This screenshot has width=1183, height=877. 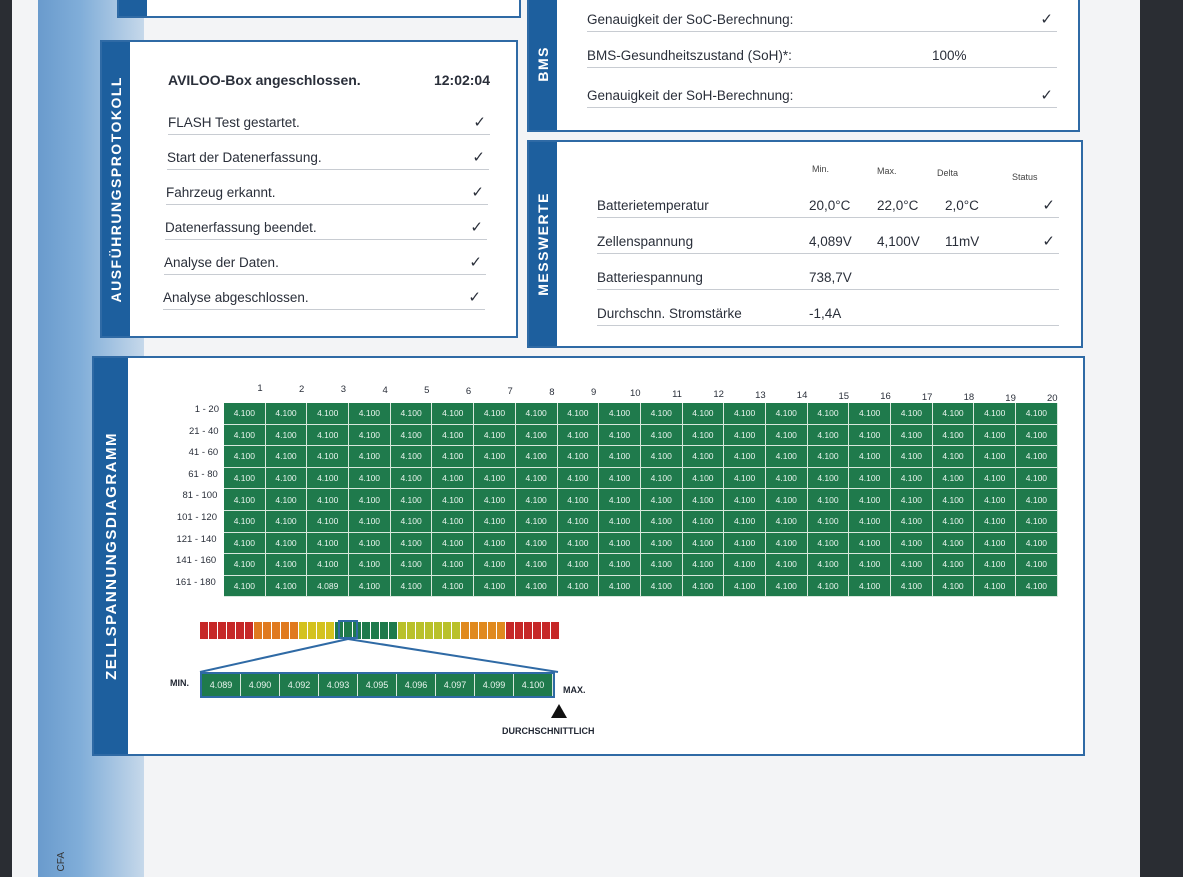 What do you see at coordinates (552, 392) in the screenshot?
I see `column-number: 8` at bounding box center [552, 392].